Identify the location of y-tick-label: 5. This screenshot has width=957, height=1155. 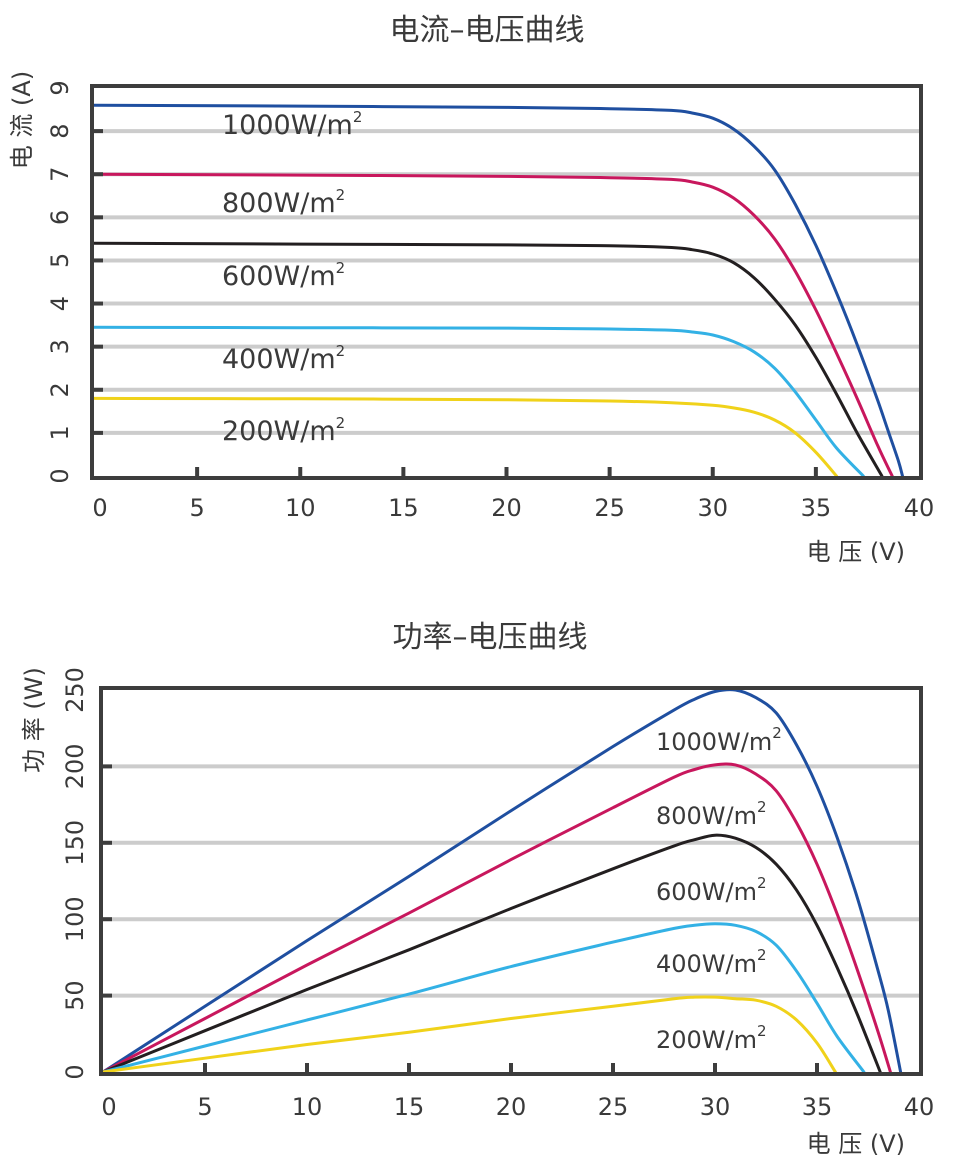
(60, 260).